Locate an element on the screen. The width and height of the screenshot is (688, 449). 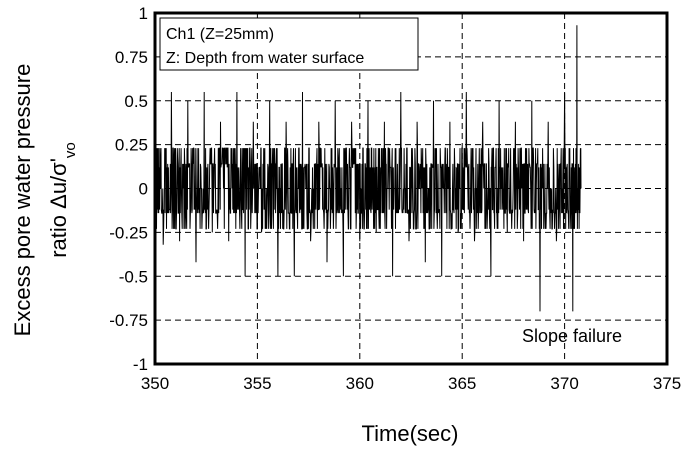
y-tick-label: -0.25 is located at coordinates (128, 232).